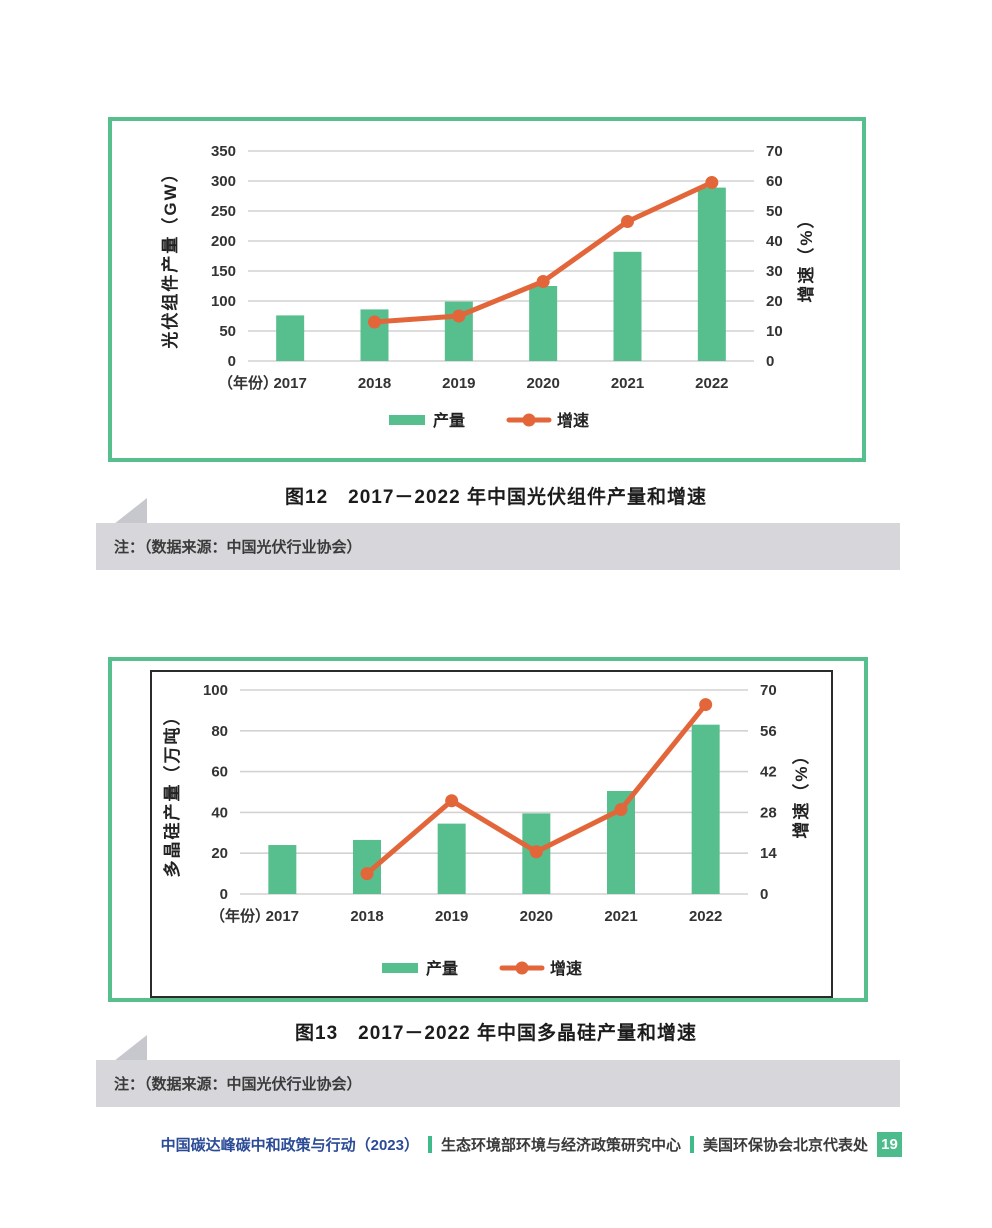  Describe the element at coordinates (768, 812) in the screenshot. I see `svg-text: 28` at that location.